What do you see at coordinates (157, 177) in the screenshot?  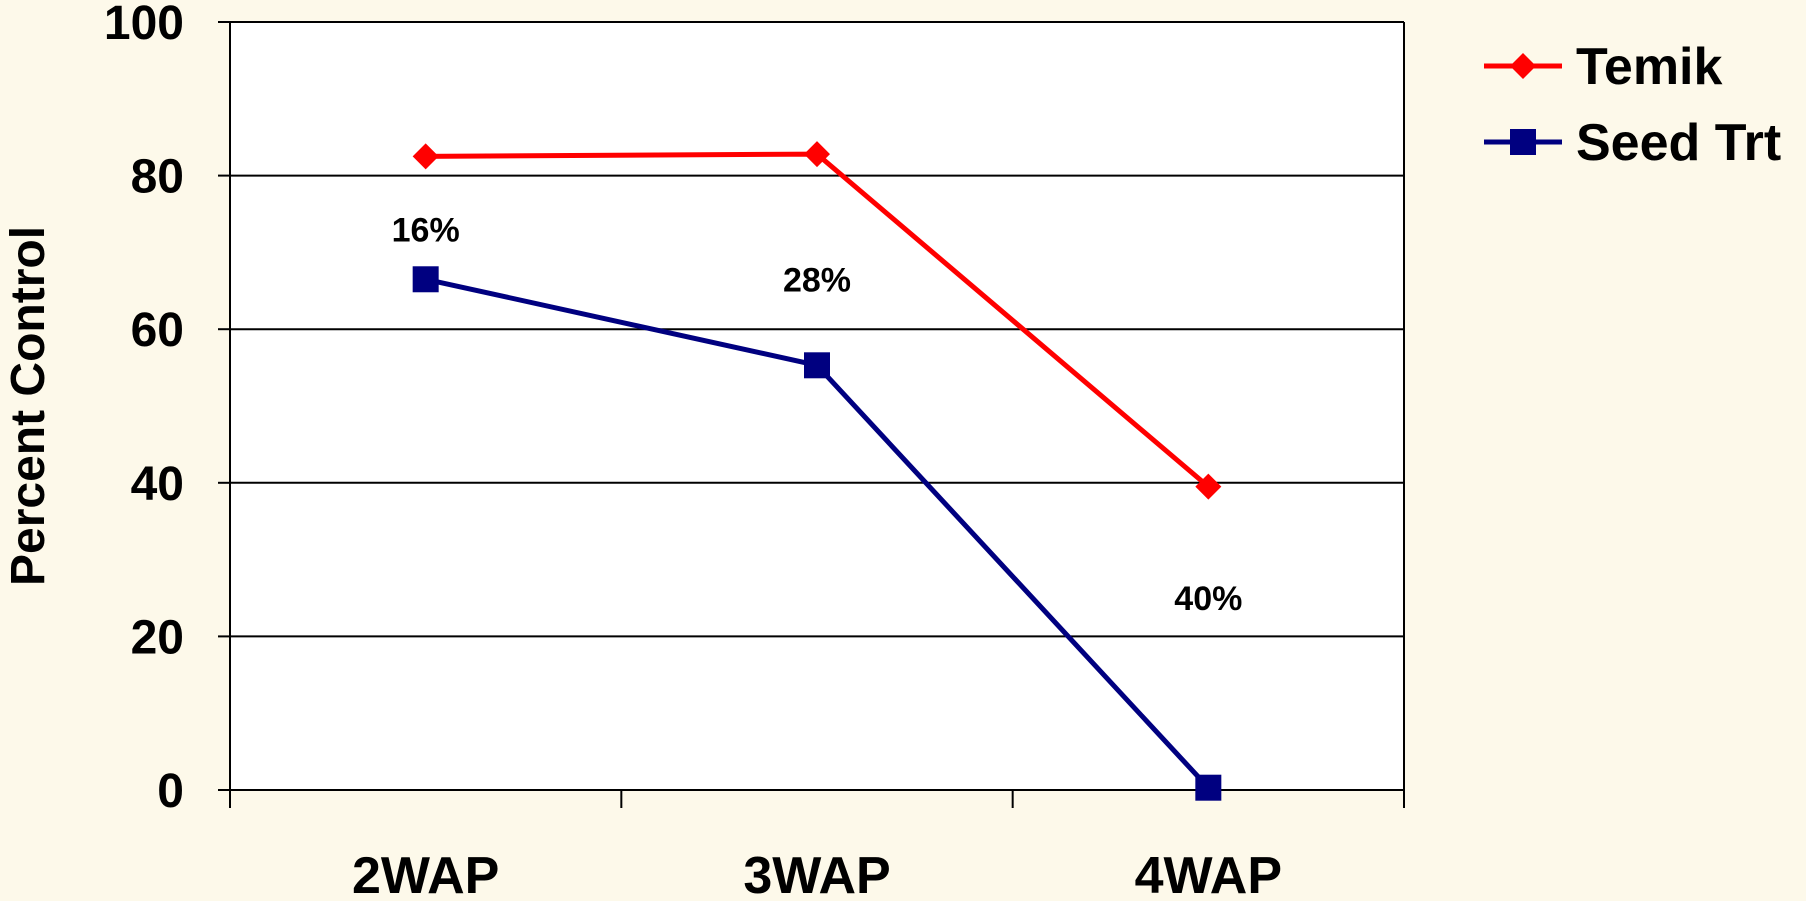 I see `y-tick-label: 80` at bounding box center [157, 177].